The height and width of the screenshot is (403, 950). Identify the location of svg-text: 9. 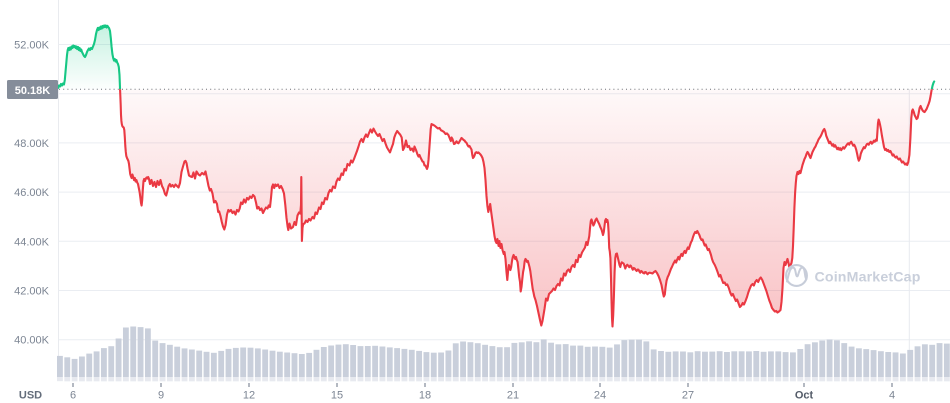
(161, 396).